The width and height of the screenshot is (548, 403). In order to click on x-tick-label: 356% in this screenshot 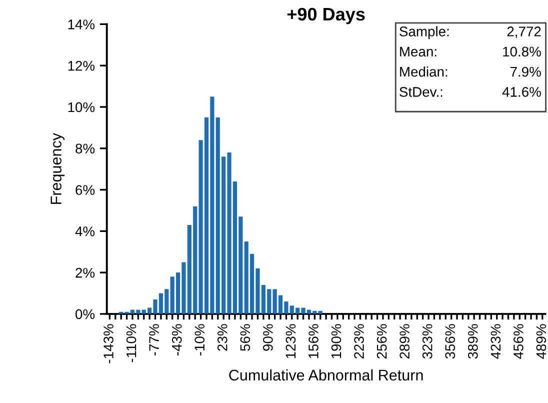, I will do `click(450, 341)`.